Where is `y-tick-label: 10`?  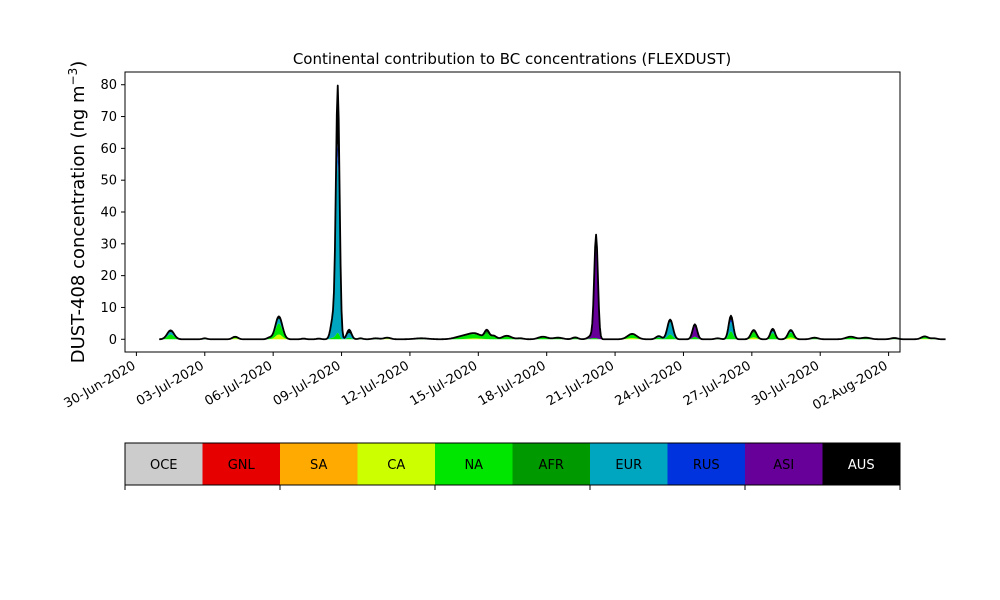 y-tick-label: 10 is located at coordinates (108, 308).